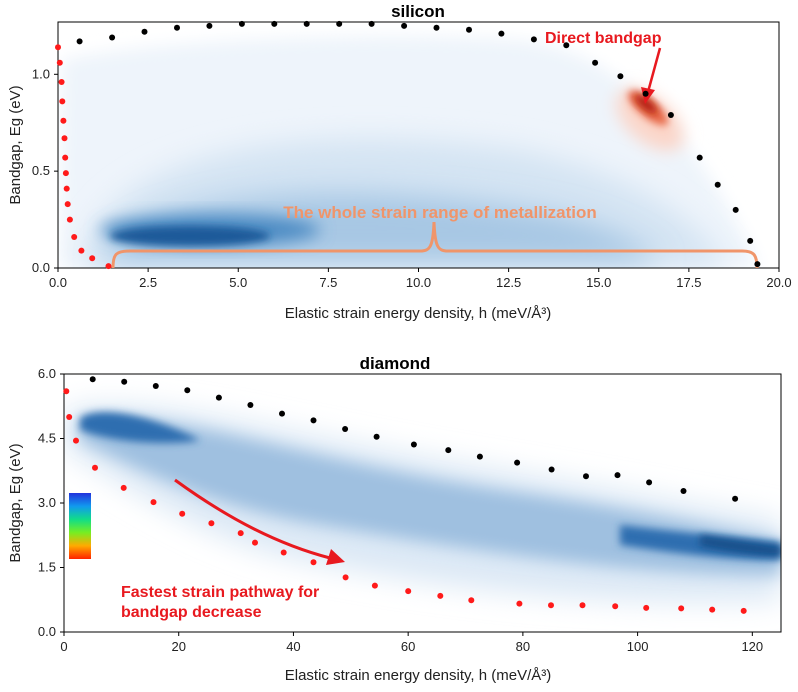 The image size is (798, 692). I want to click on silicon-x-tick-label-3: 7.5, so click(328, 282).